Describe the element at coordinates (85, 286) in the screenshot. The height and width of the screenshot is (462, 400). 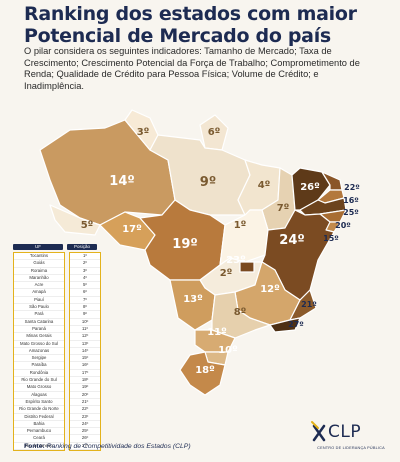
I see `table-cell-position: 5º` at that location.